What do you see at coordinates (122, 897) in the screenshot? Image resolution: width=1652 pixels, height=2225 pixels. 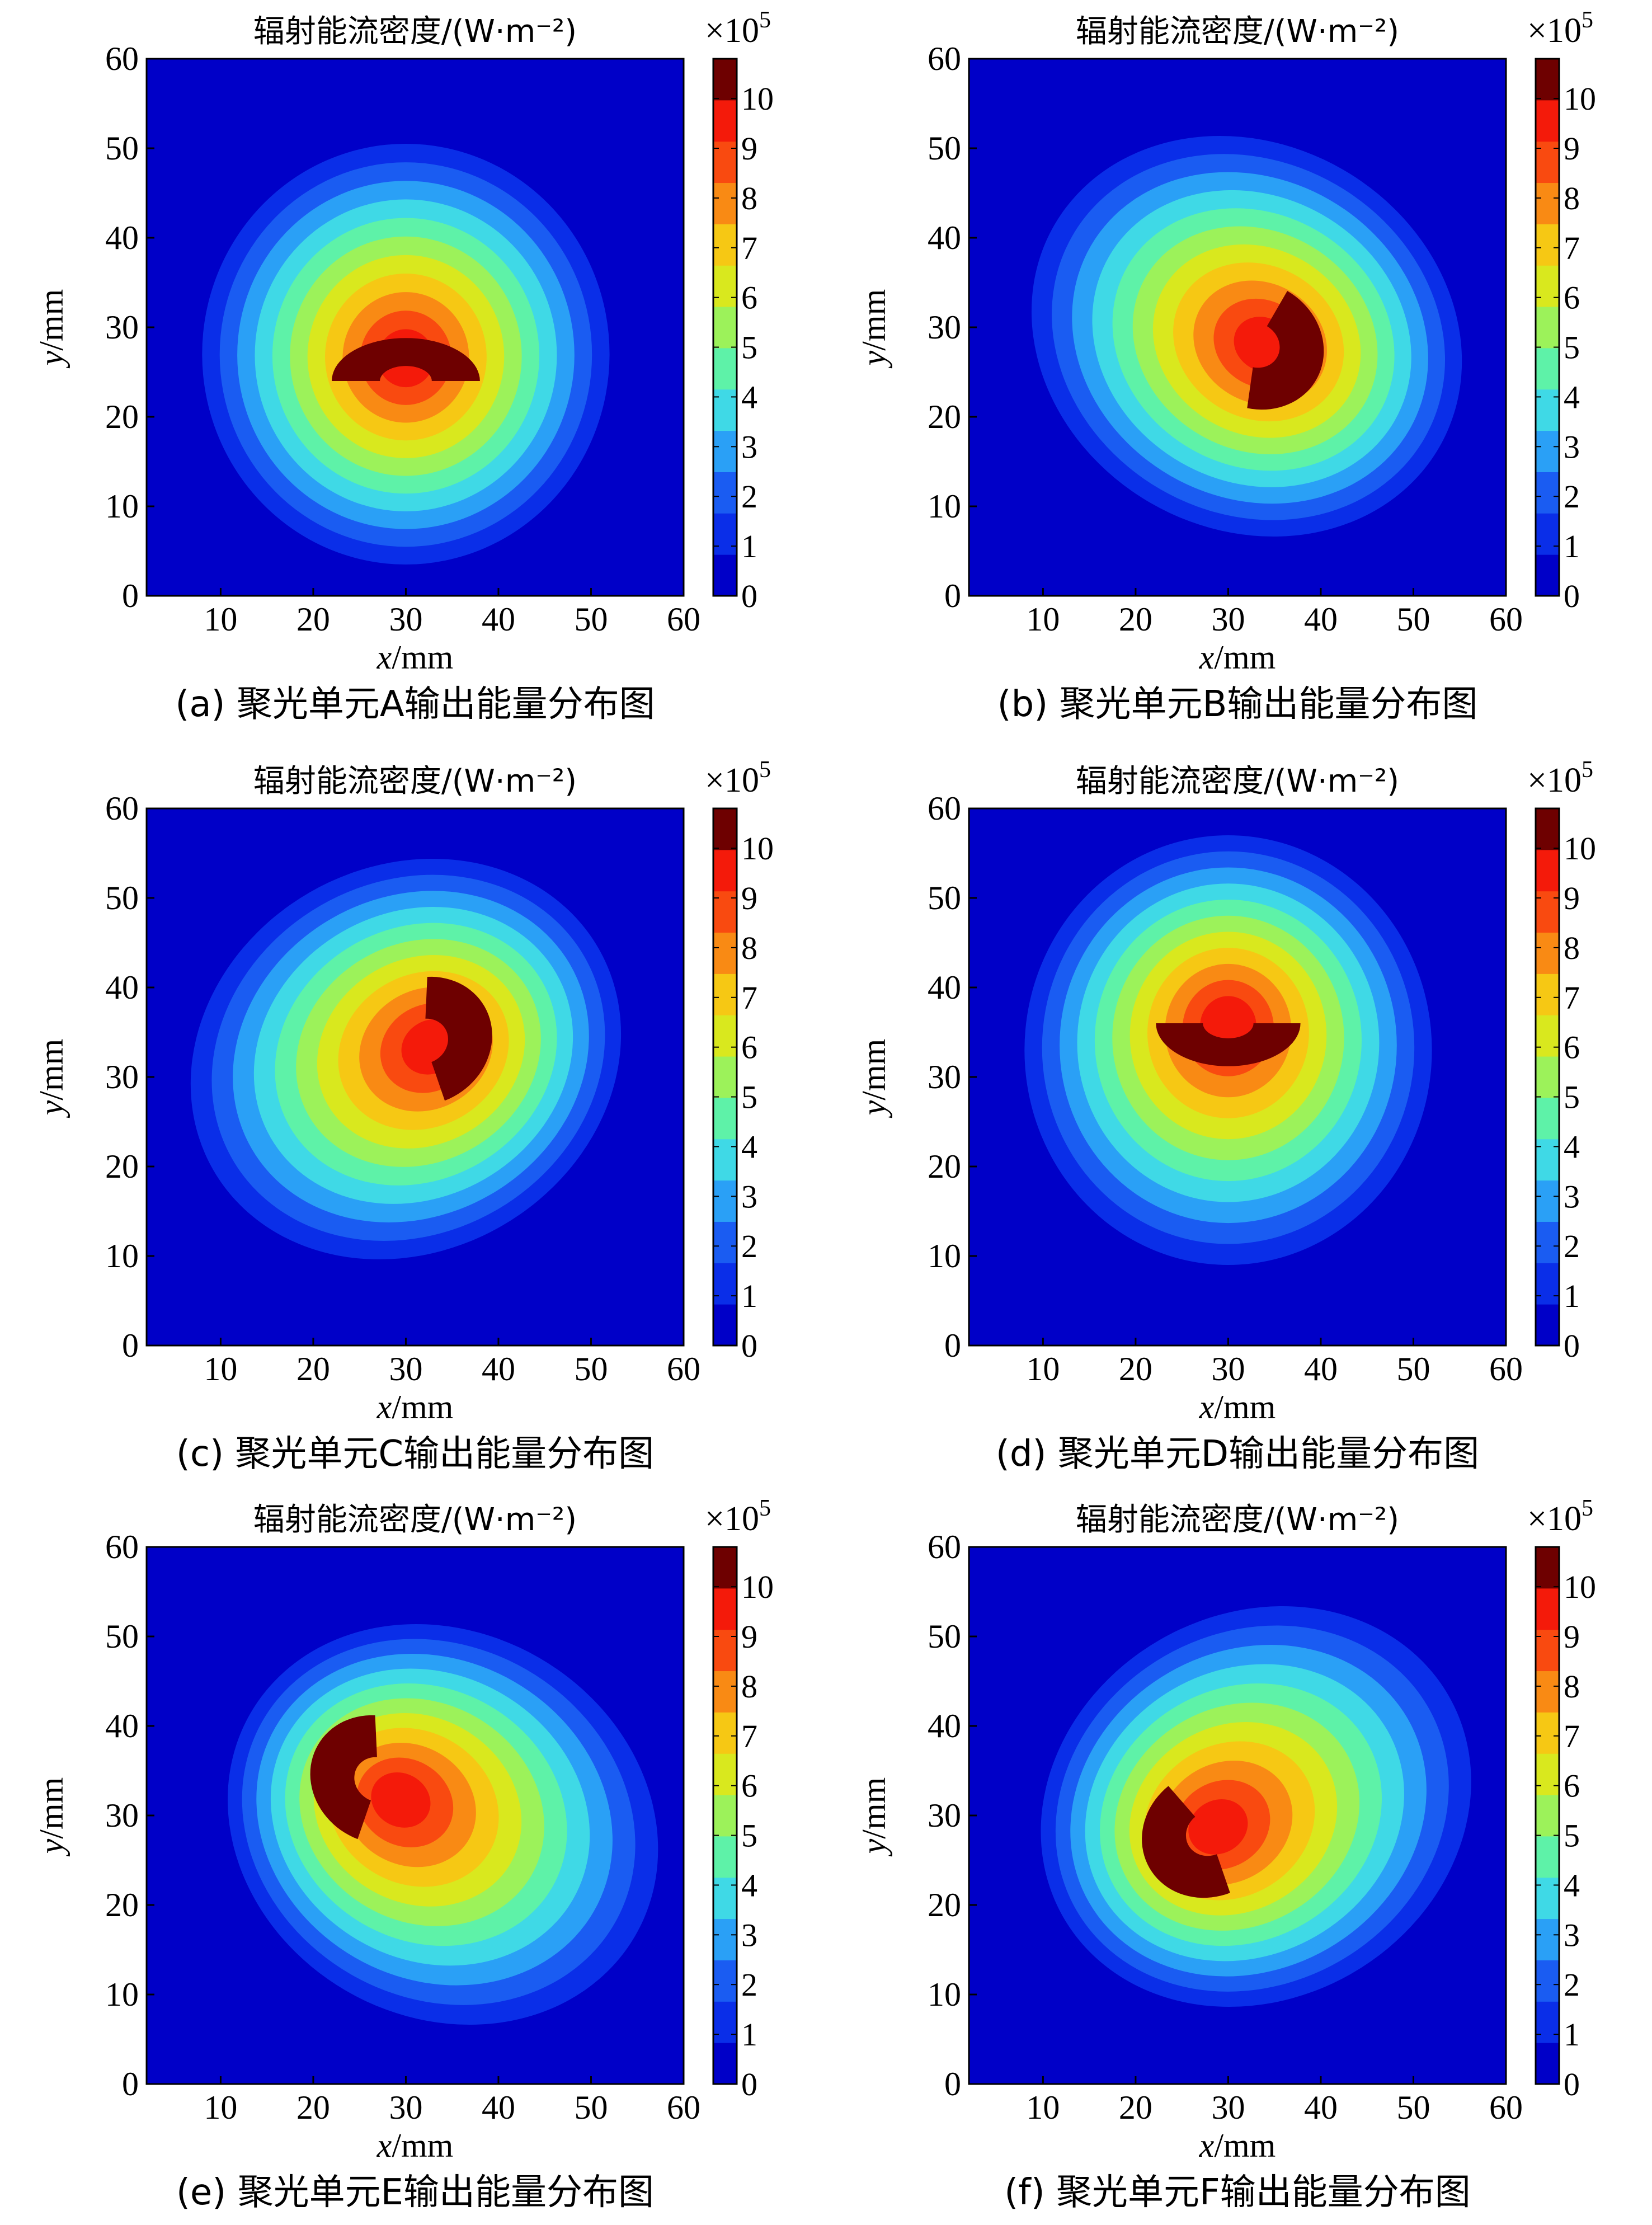 I see `y-tick-label: 50` at bounding box center [122, 897].